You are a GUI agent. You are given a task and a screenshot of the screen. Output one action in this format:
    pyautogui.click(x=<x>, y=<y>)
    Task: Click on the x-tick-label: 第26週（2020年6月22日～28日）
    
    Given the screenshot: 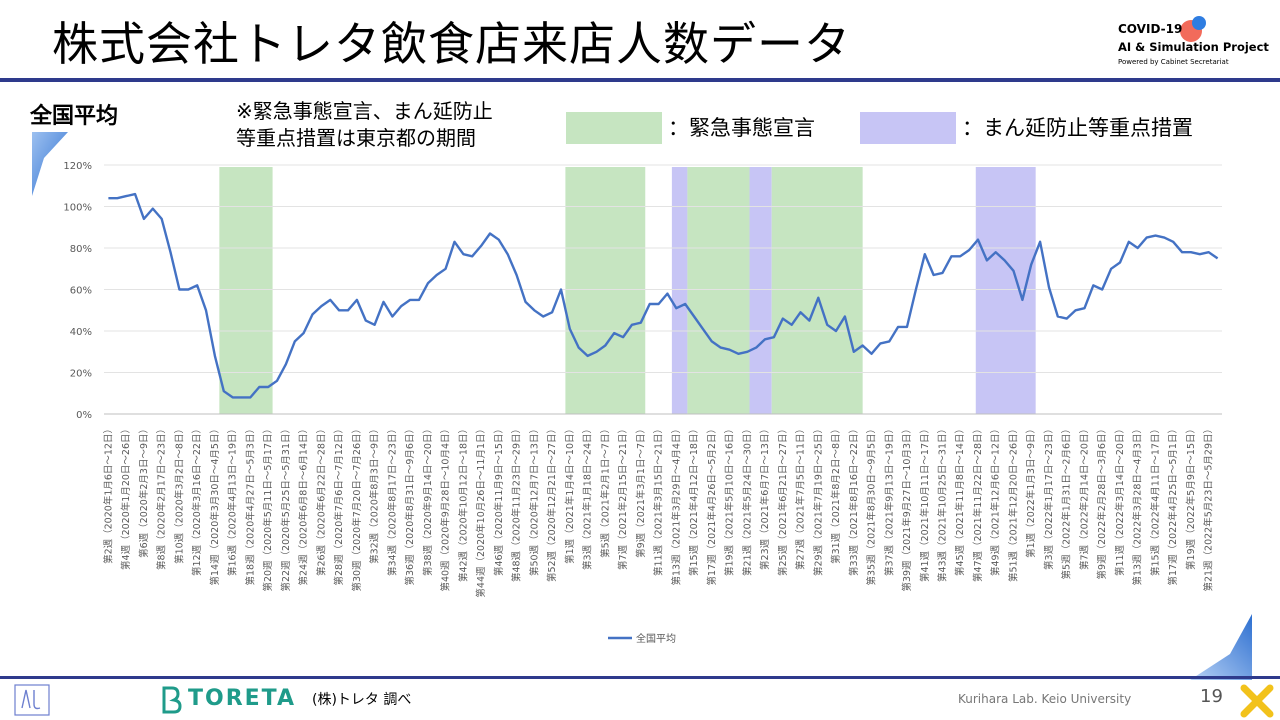 What is the action you would take?
    pyautogui.click(x=321, y=500)
    